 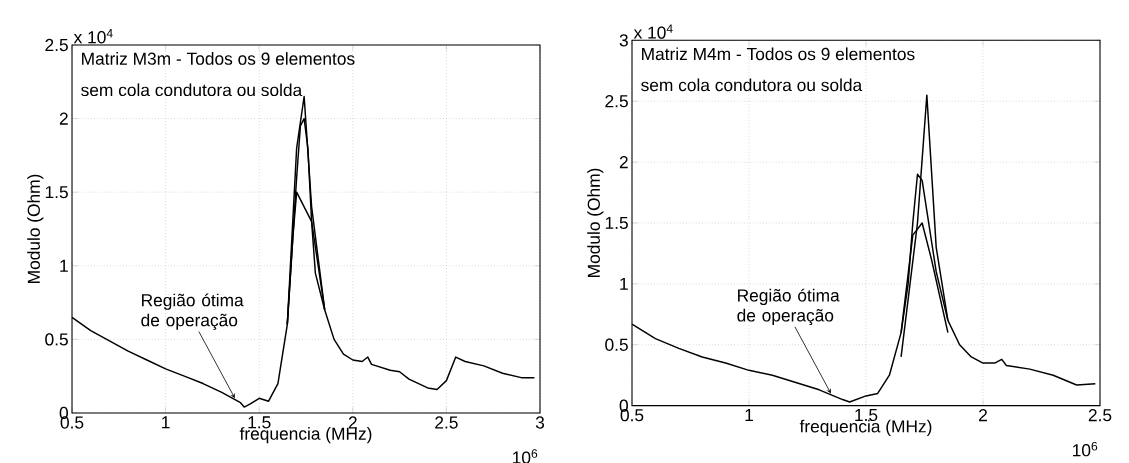 What do you see at coordinates (778, 54) in the screenshot?
I see `annotation: Matriz M4m - Todos os 9 elementos` at bounding box center [778, 54].